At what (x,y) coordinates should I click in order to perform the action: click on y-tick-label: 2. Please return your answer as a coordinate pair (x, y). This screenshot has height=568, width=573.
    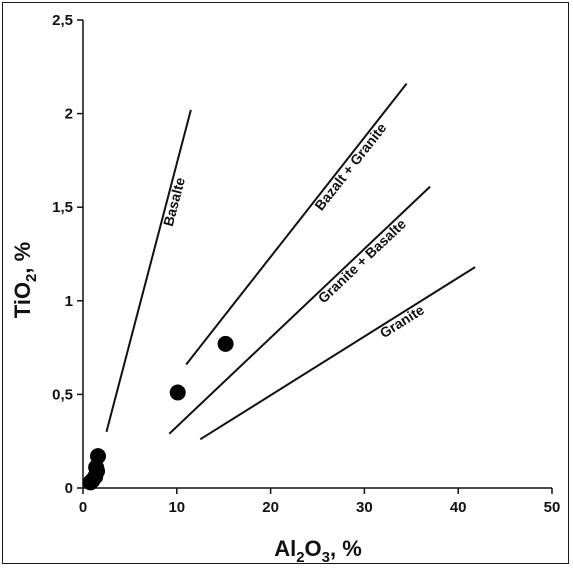
    Looking at the image, I should click on (69, 114).